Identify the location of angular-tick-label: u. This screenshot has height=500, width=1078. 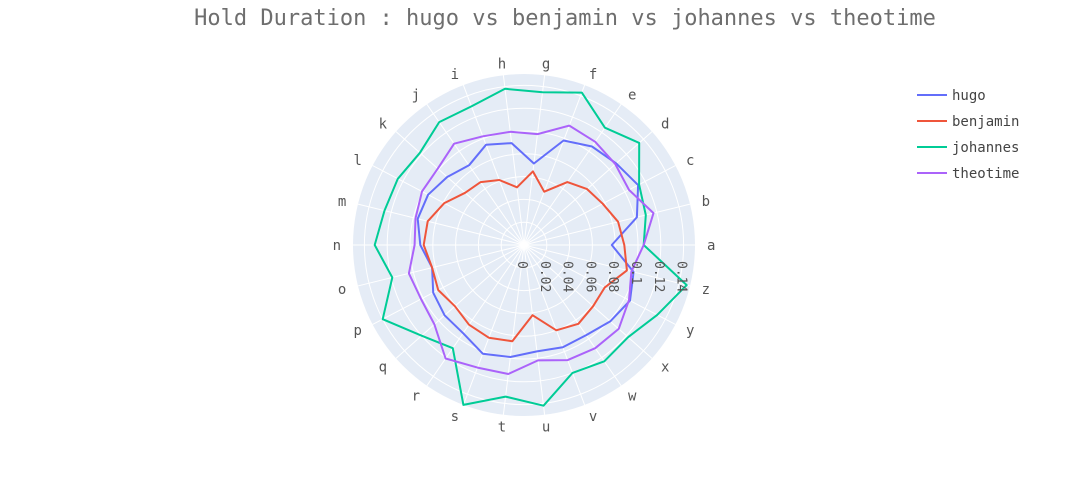
(546, 428).